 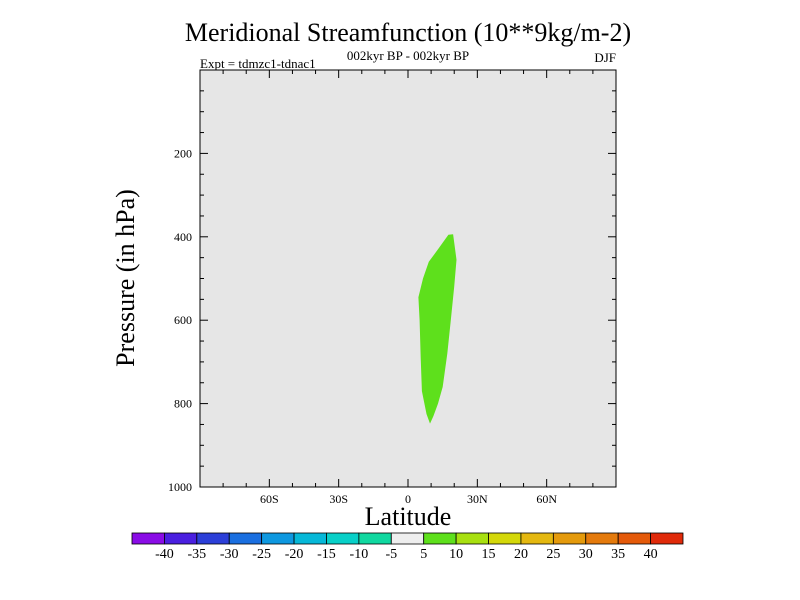 What do you see at coordinates (618, 554) in the screenshot?
I see `colorbar-label: 35` at bounding box center [618, 554].